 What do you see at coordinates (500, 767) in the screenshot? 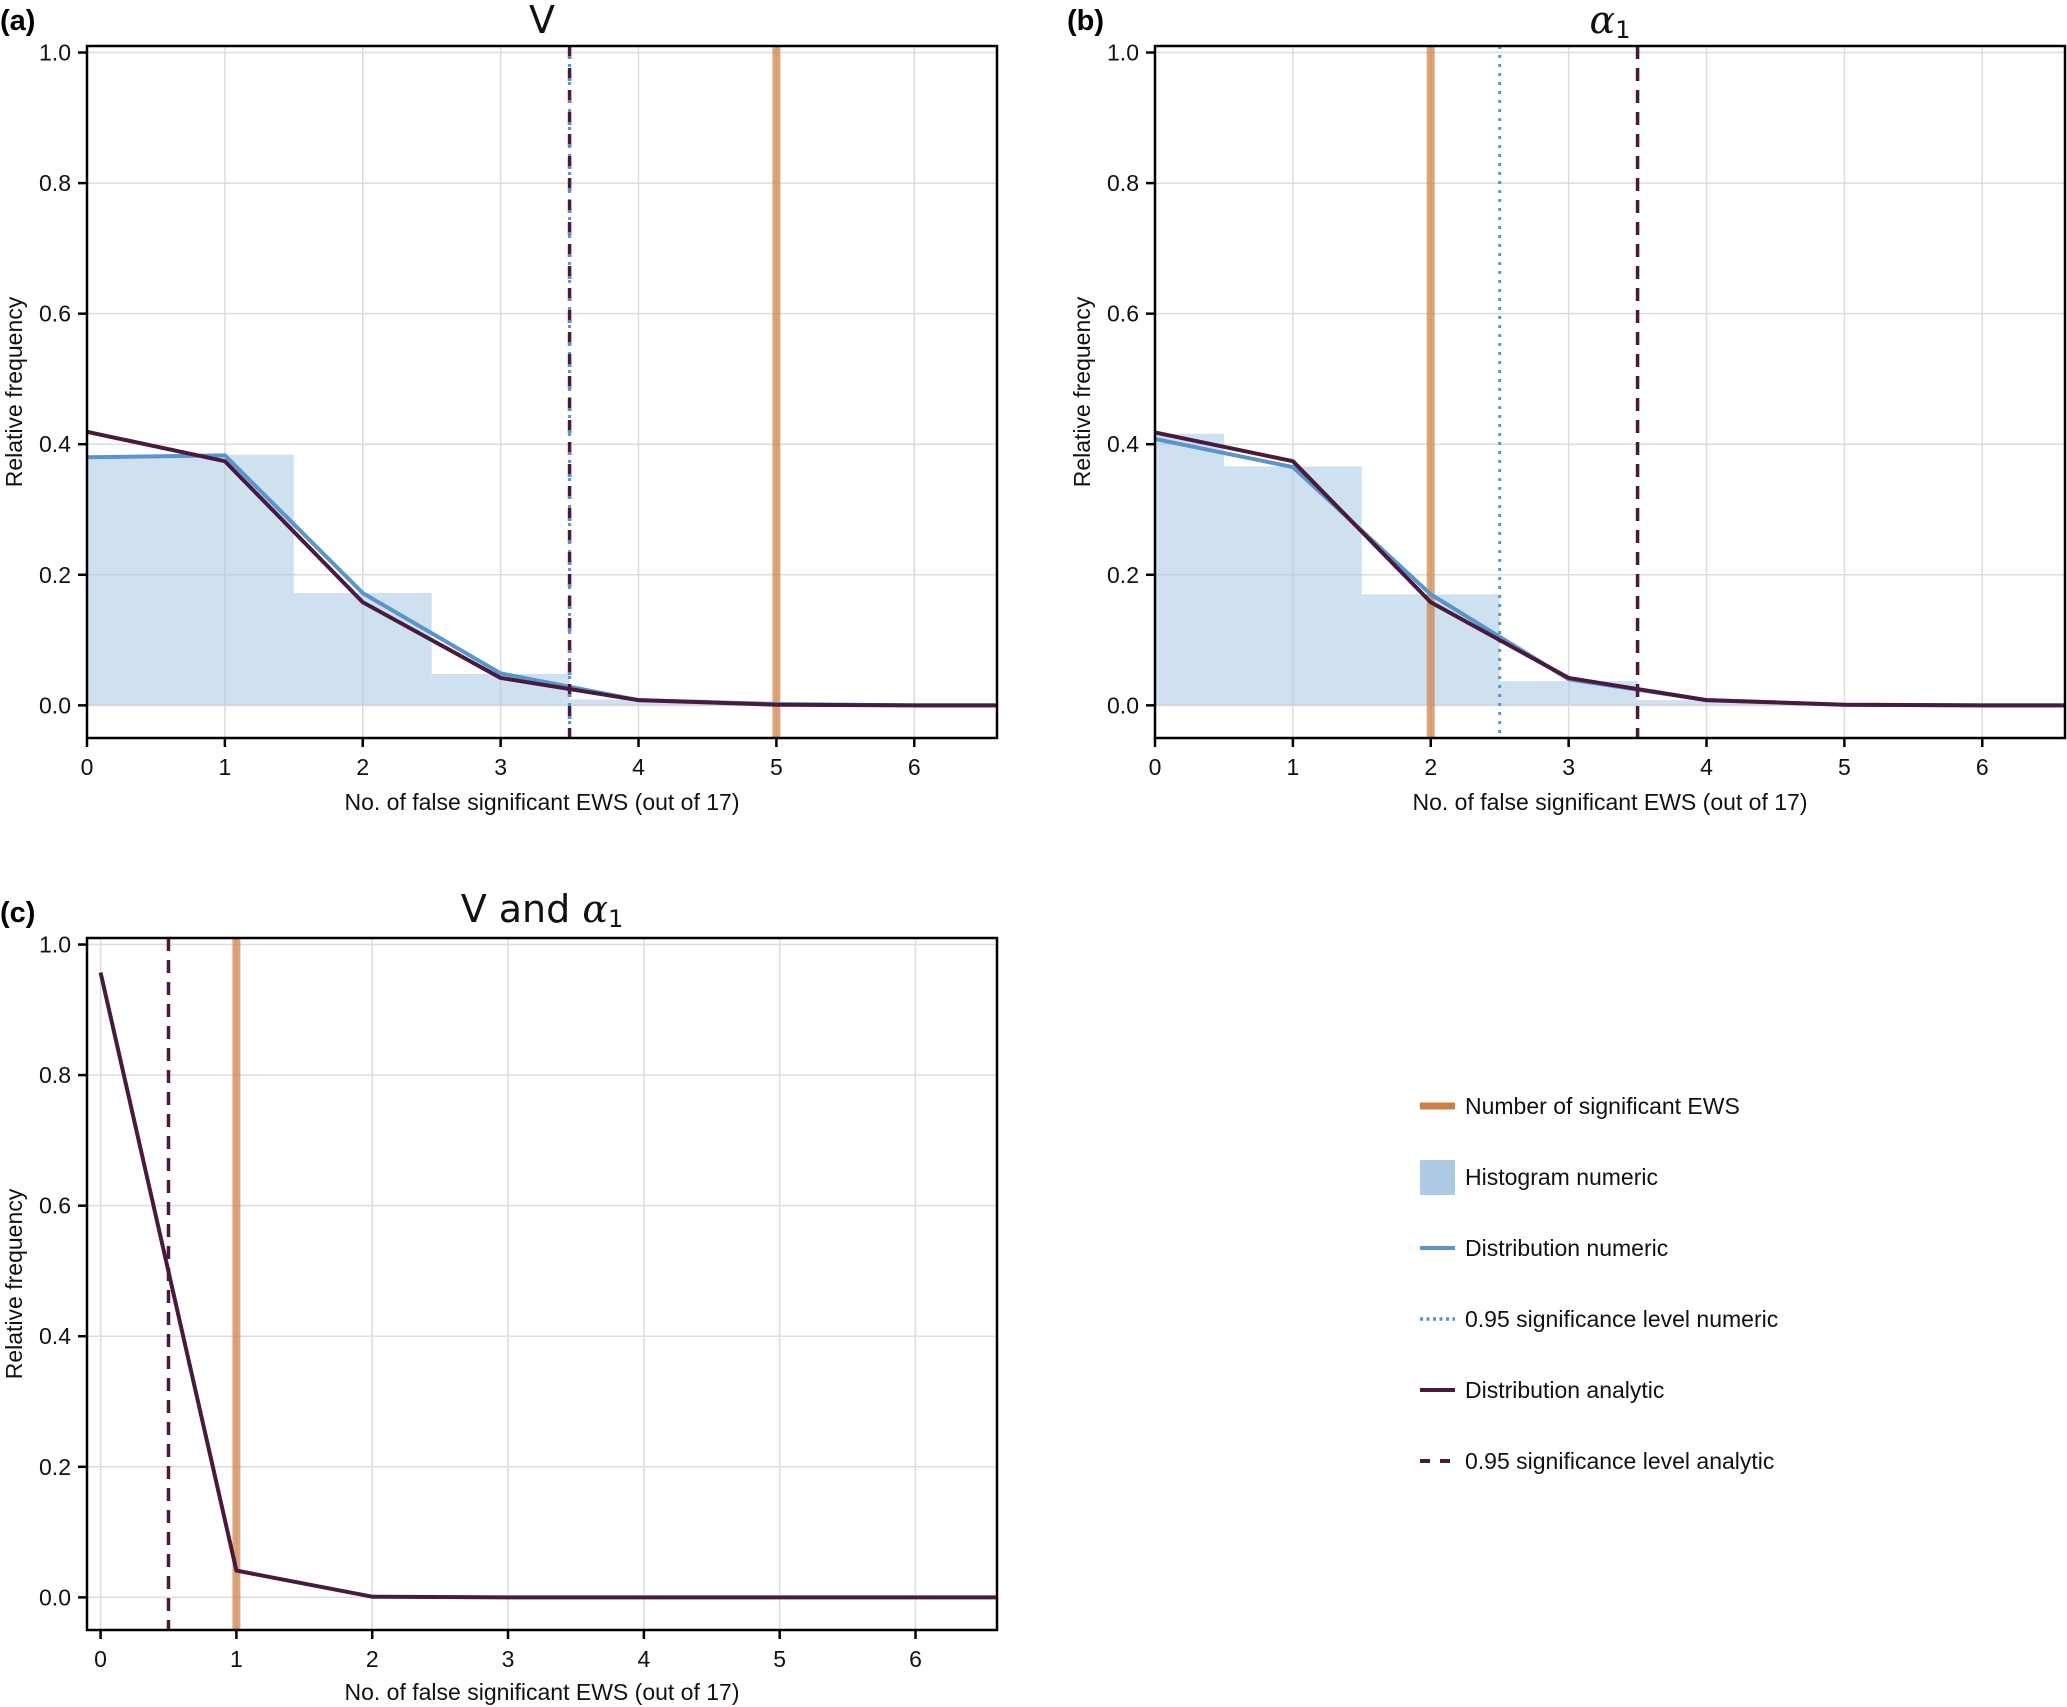
I see `panel-a-xtick-label: 3` at bounding box center [500, 767].